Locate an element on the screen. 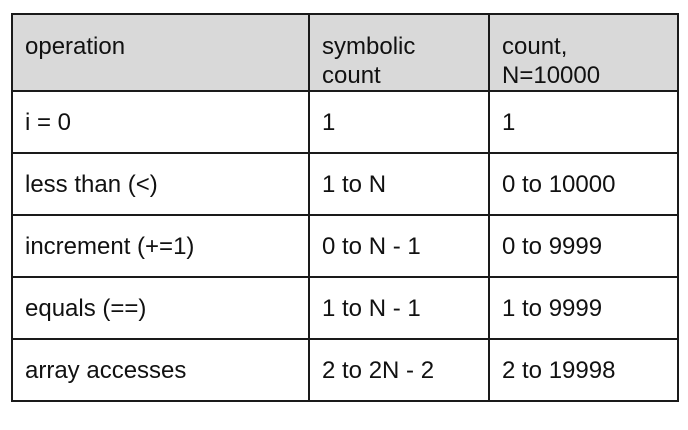 This screenshot has width=688, height=430. table-row: i = 0 1 1 is located at coordinates (345, 122).